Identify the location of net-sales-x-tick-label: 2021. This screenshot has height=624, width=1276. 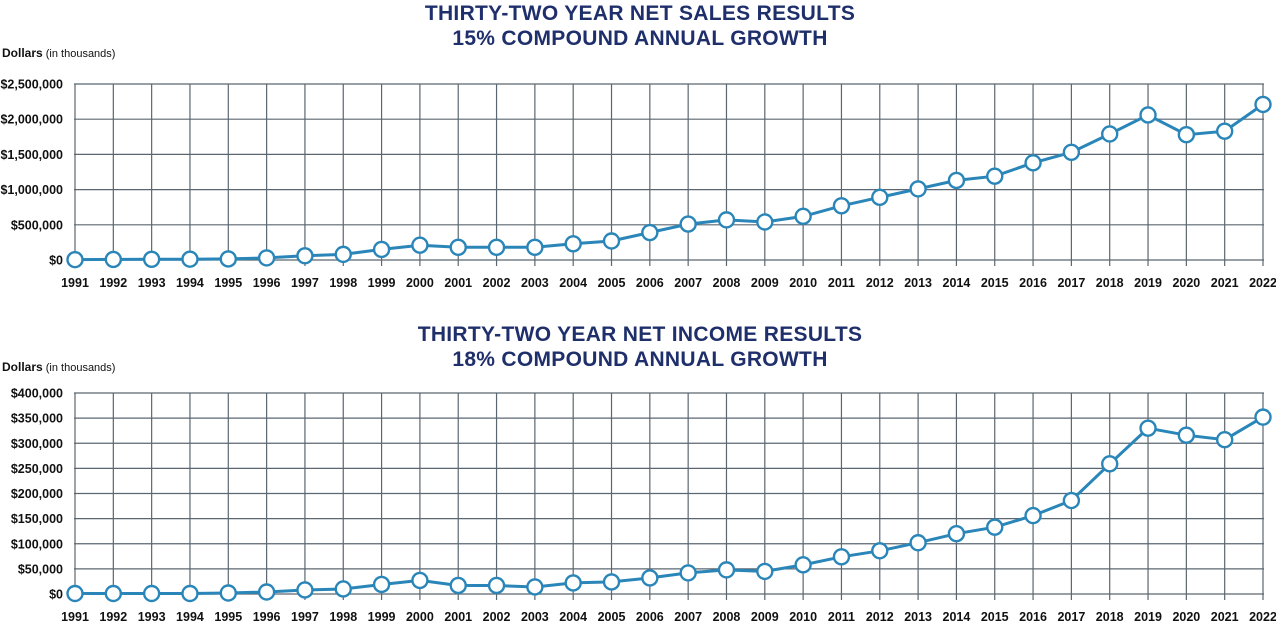
(1225, 283).